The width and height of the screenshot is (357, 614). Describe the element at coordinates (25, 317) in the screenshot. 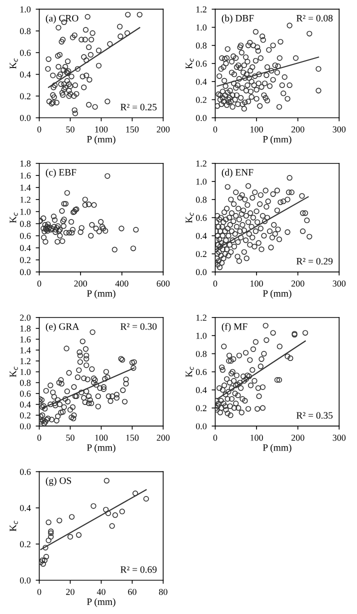

I see `y-tick-label: 2.0` at that location.